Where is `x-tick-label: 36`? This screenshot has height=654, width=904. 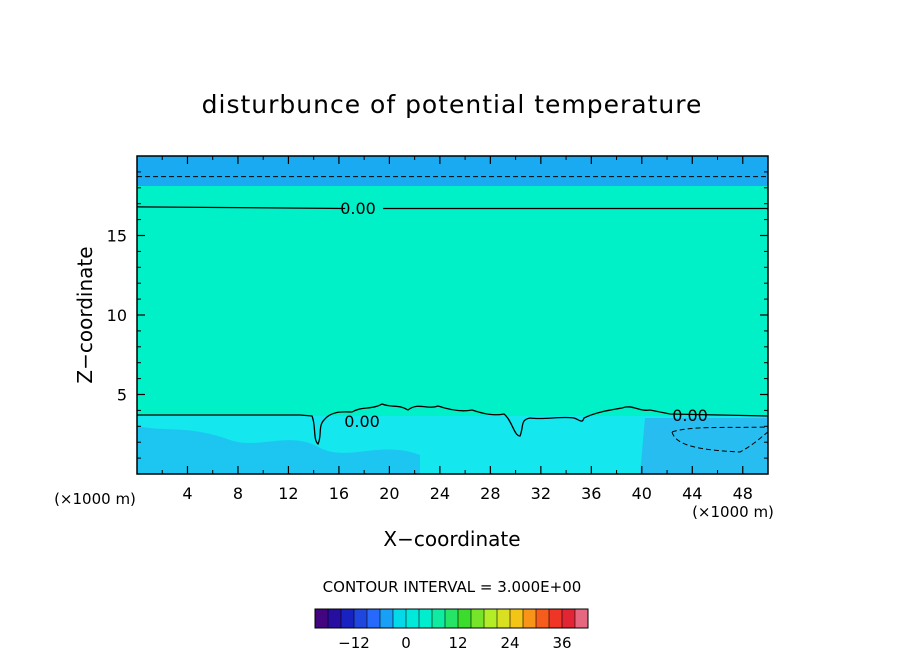 x-tick-label: 36 is located at coordinates (591, 493).